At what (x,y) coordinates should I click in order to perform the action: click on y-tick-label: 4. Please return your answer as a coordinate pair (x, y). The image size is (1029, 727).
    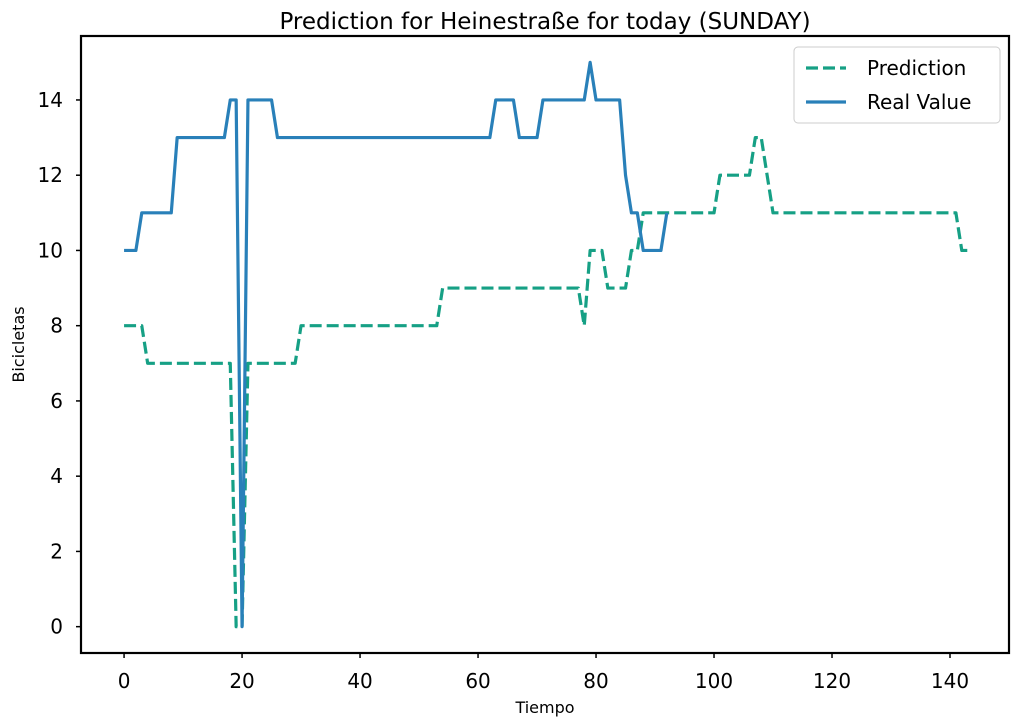
    Looking at the image, I should click on (56, 476).